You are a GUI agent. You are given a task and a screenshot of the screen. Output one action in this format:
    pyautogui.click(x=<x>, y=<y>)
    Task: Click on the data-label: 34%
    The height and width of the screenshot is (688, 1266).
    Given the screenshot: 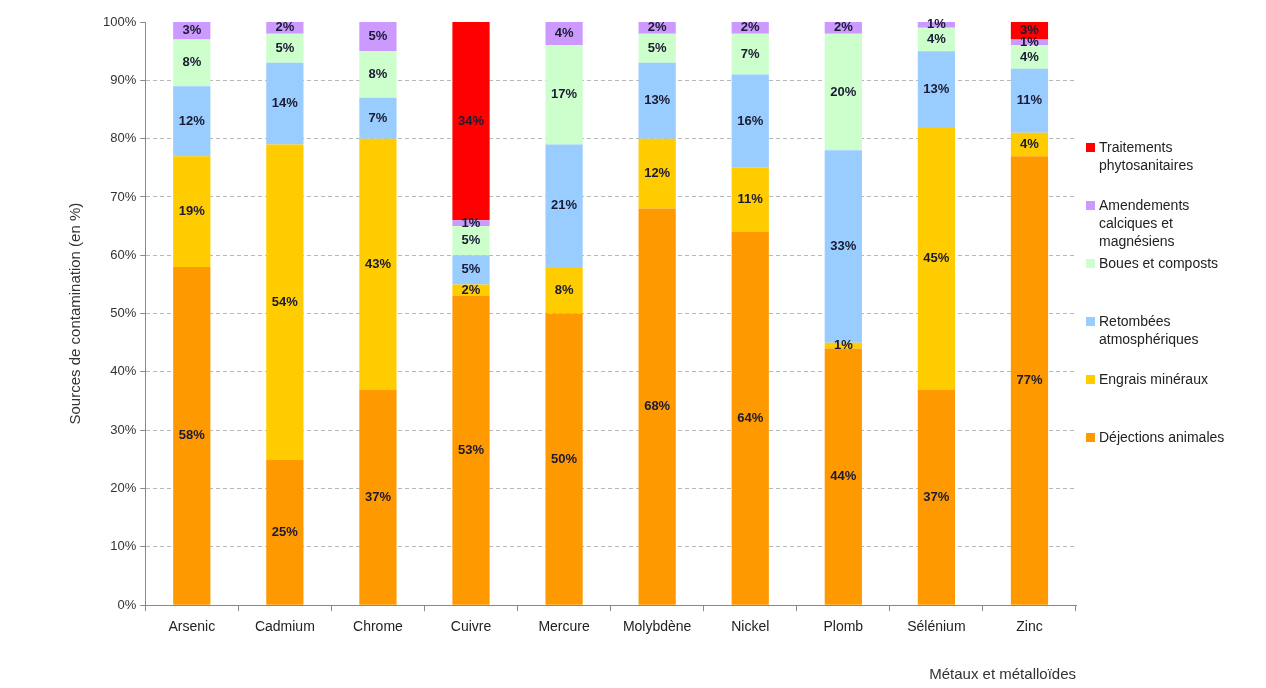 What is the action you would take?
    pyautogui.click(x=471, y=120)
    